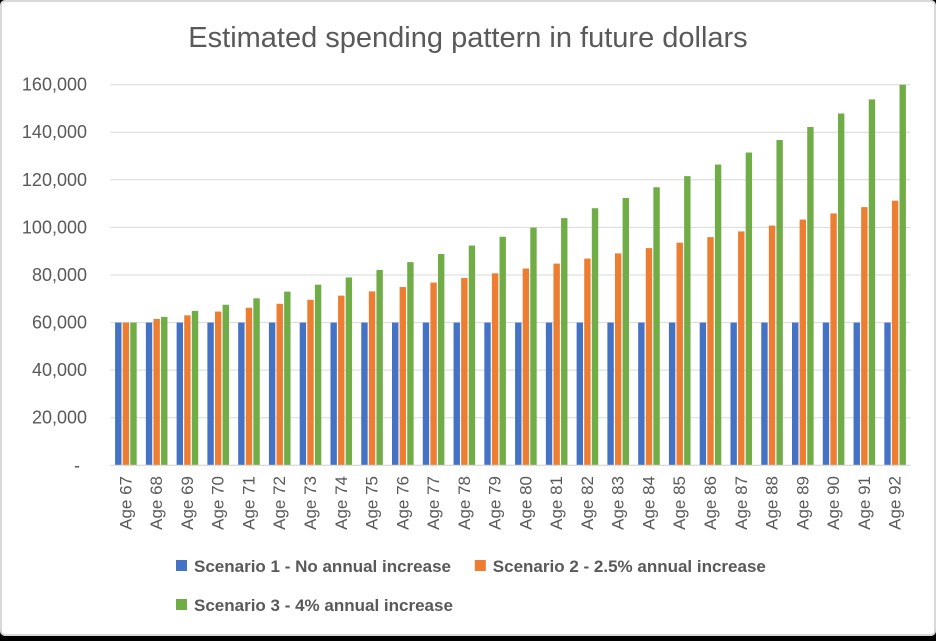 This screenshot has width=936, height=641. I want to click on svg-text: 80,000, so click(59, 275).